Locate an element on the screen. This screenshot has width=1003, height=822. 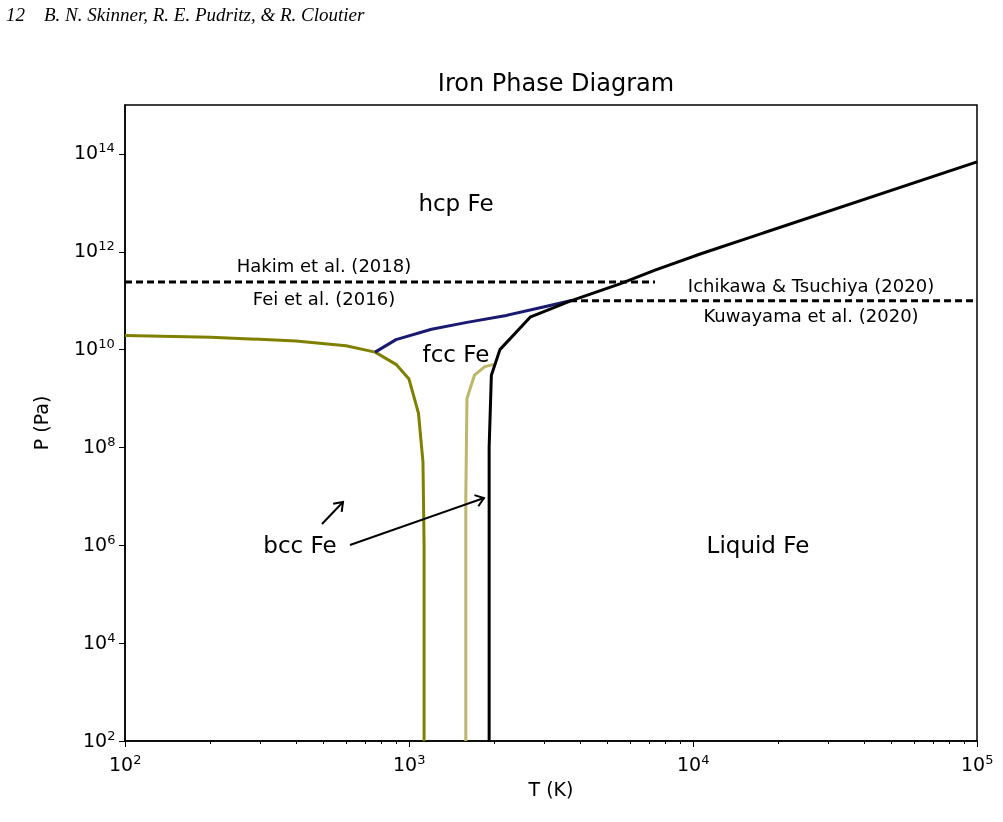
annotation: Kuwayama et al. (2020) is located at coordinates (811, 315).